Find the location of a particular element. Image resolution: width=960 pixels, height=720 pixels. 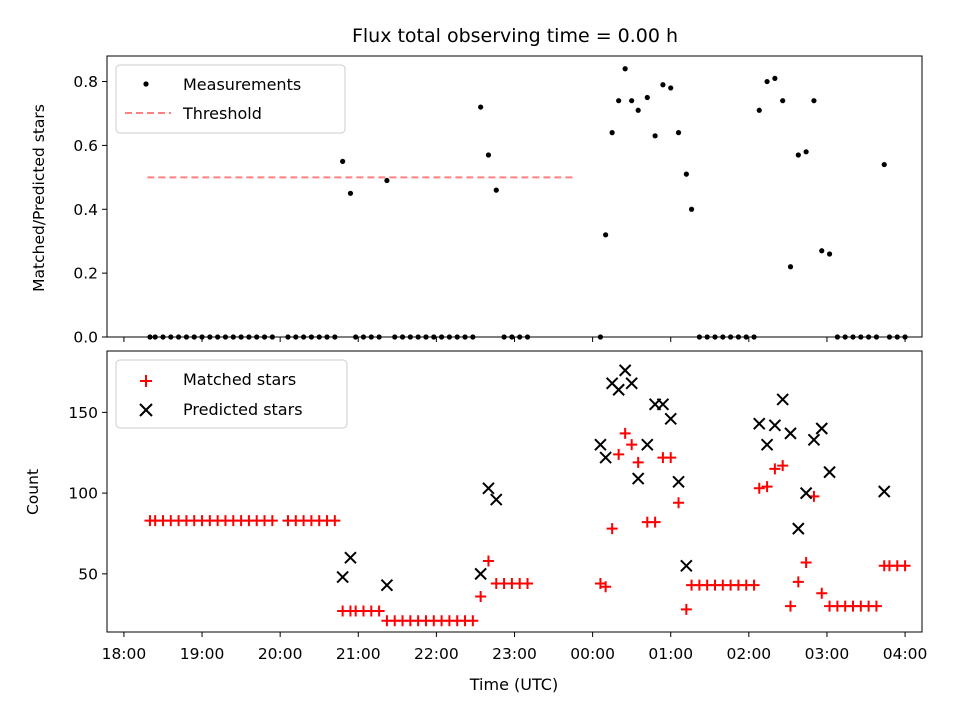

top-x-ticks is located at coordinates (514, 339).